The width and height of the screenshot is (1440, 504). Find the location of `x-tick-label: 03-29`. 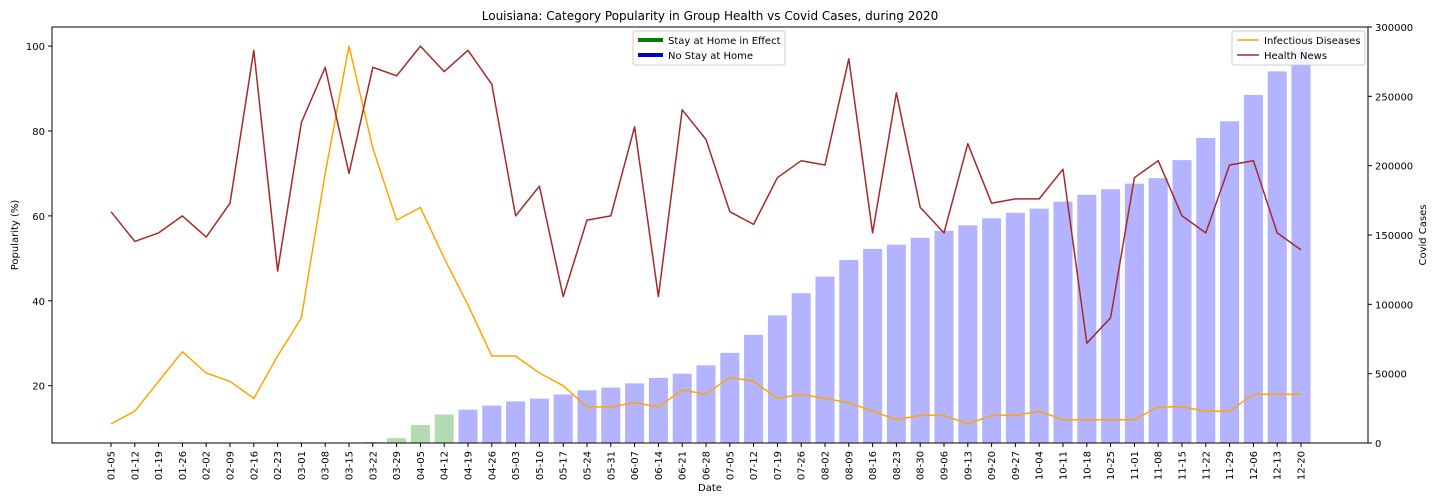

x-tick-label: 03-29 is located at coordinates (397, 465).